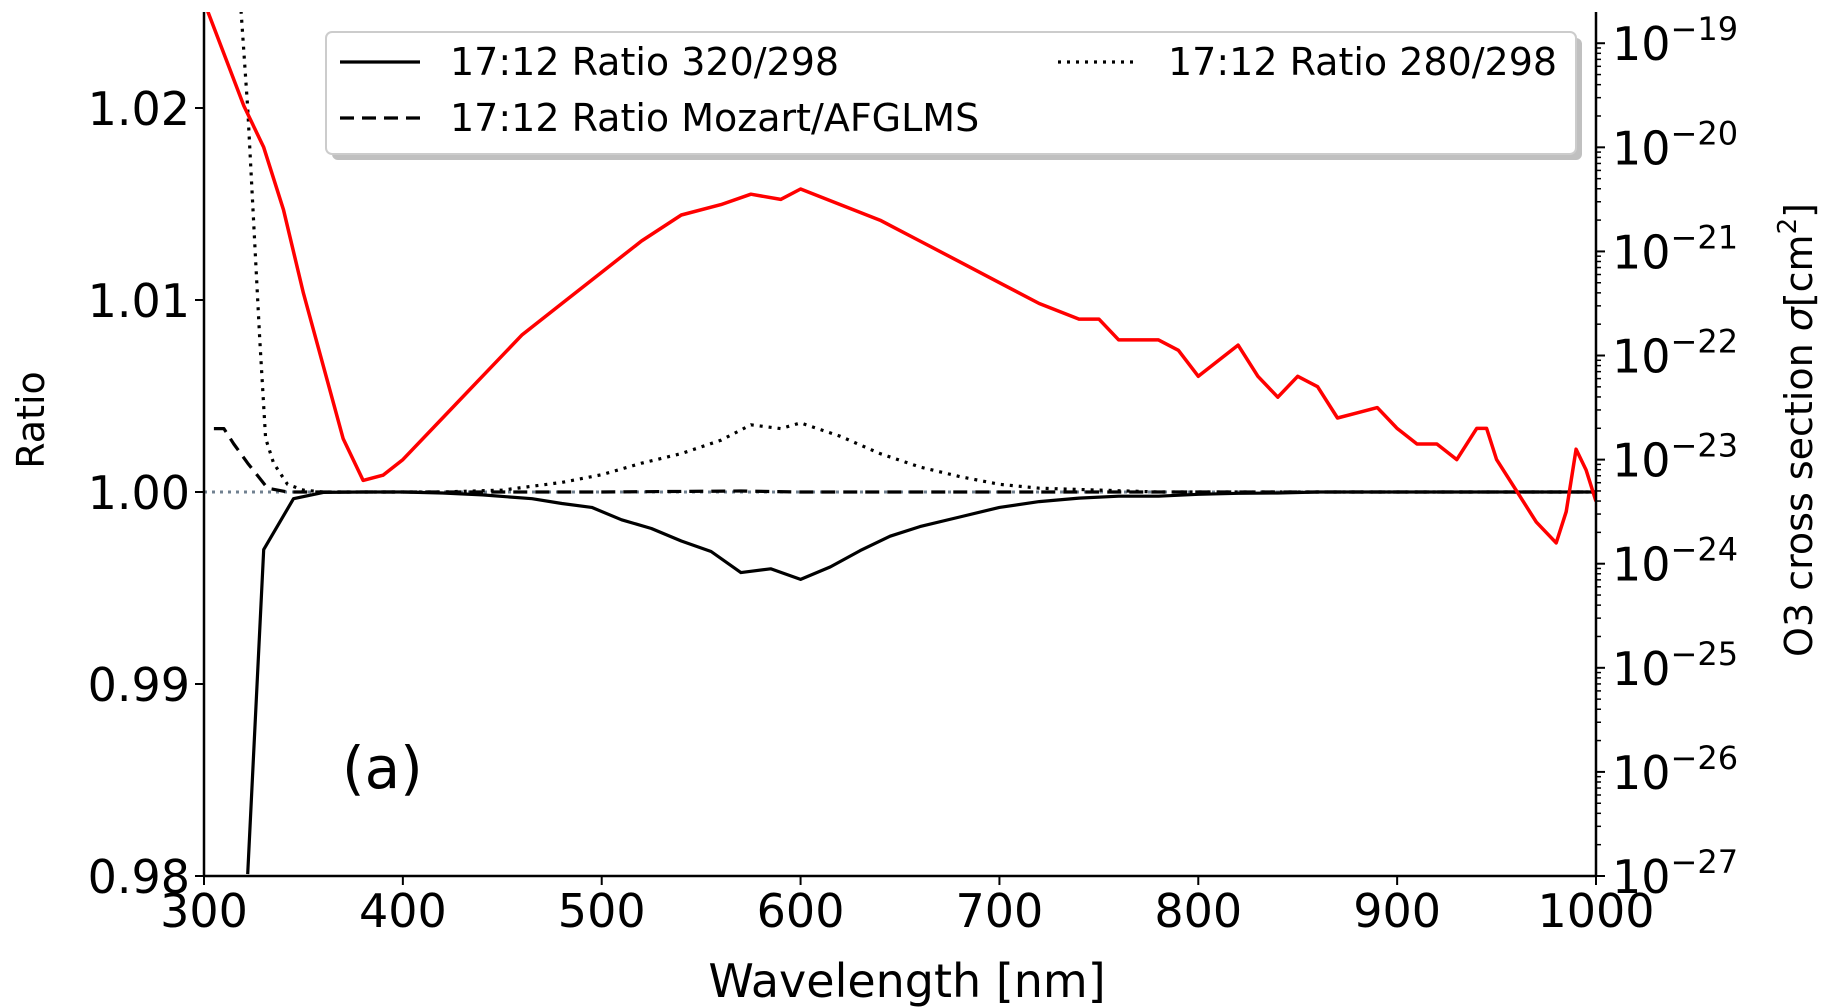 The image size is (1824, 1008). I want to click on y-tick-label: 1.00, so click(139, 493).